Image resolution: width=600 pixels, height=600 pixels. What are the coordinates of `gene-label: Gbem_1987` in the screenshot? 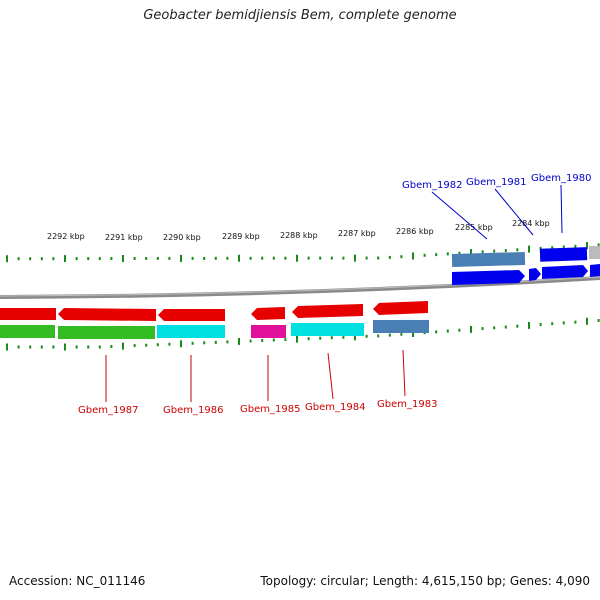 It's located at (108, 410).